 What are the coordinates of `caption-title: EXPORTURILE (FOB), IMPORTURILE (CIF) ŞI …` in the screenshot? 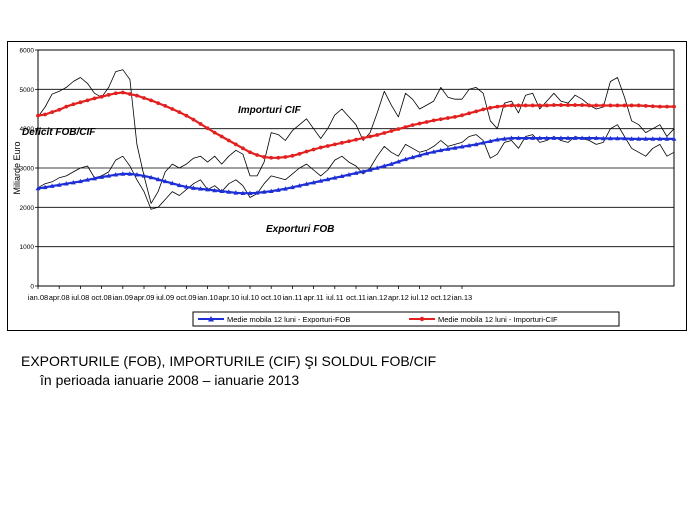 It's located at (229, 361).